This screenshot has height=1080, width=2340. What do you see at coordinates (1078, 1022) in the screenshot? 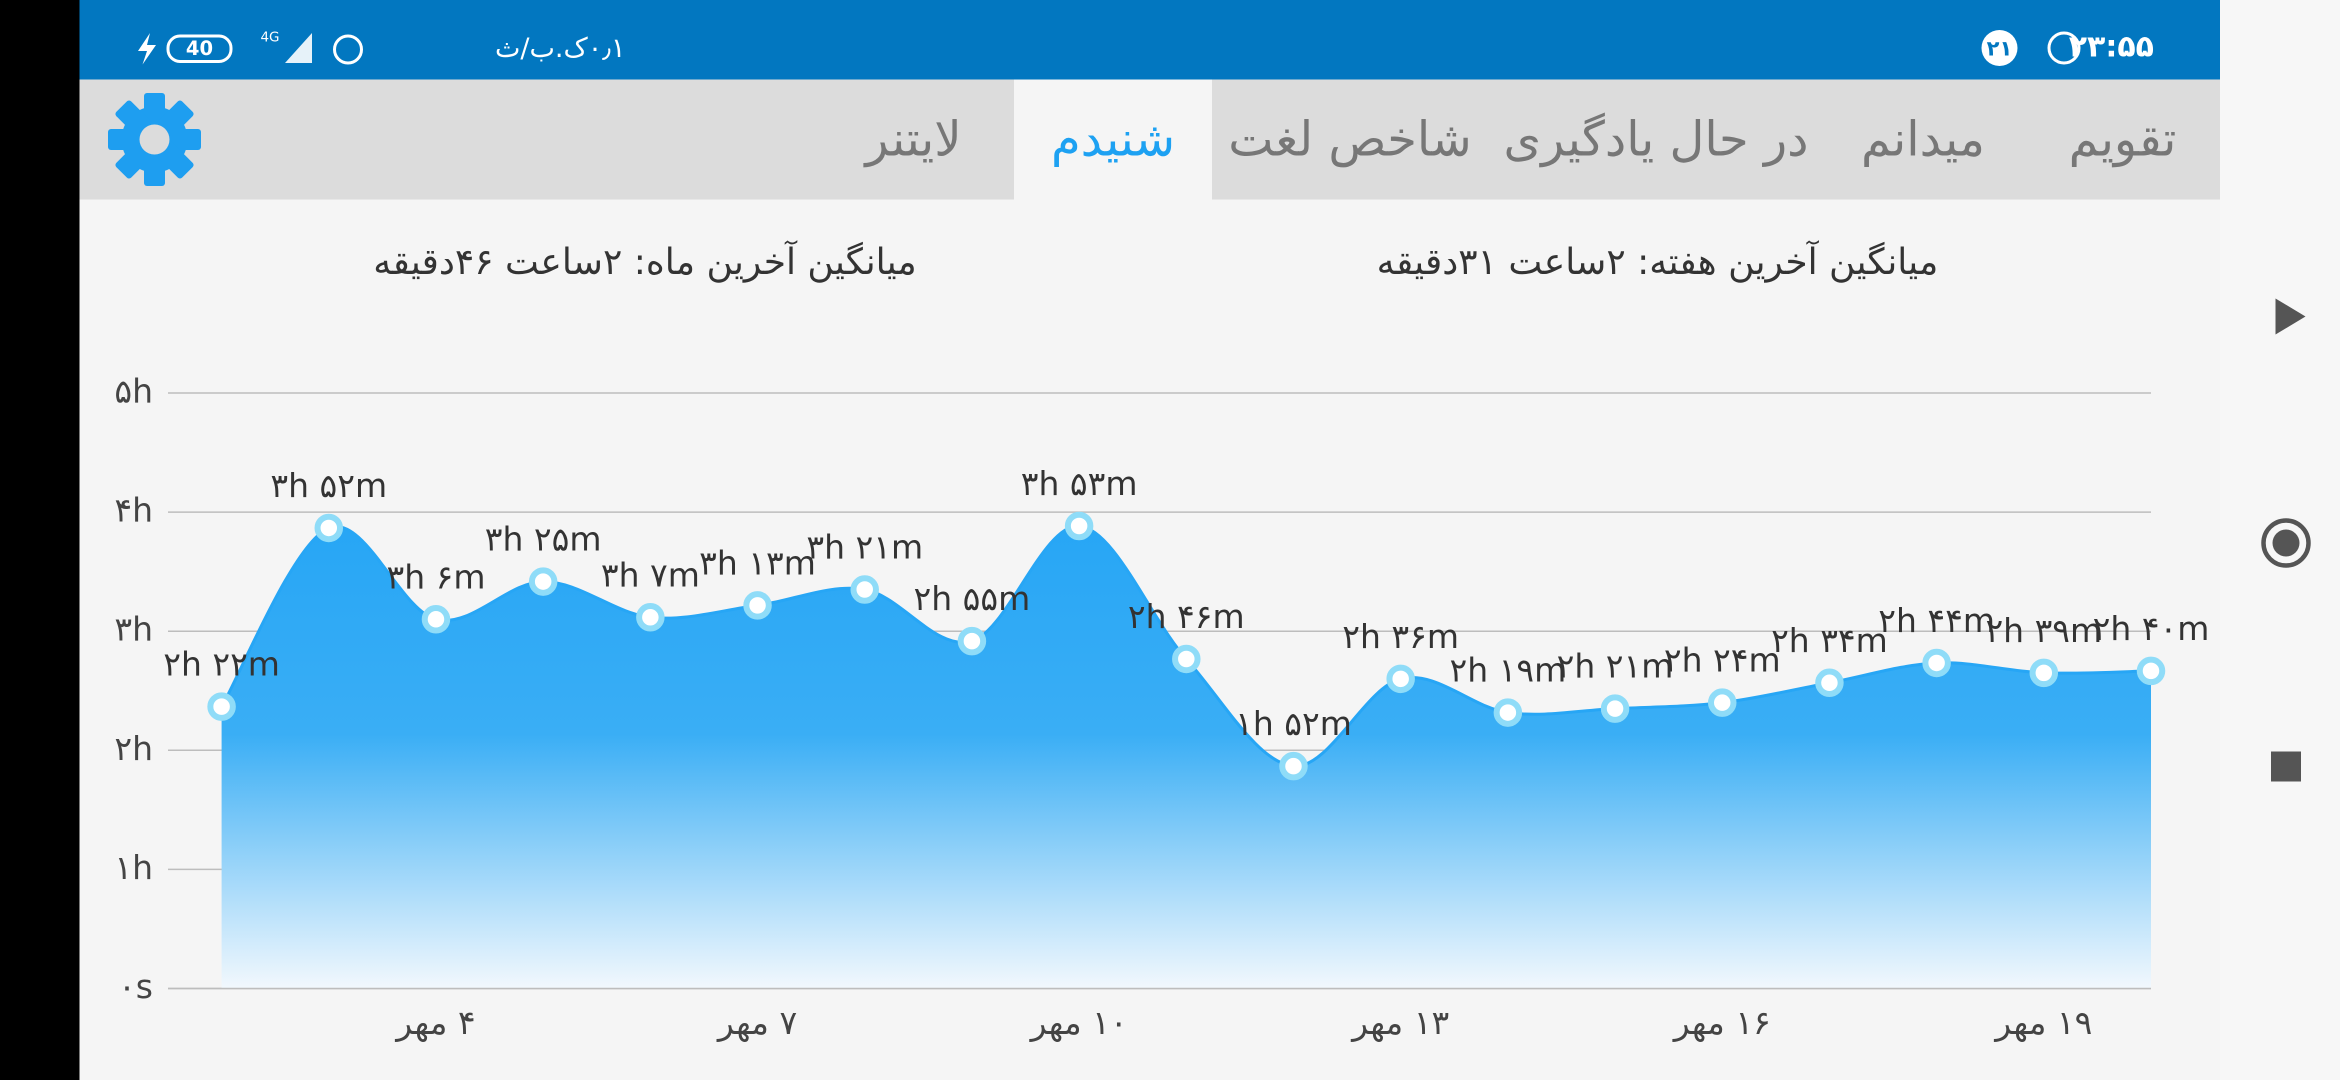
I see `x-tick-label: ۱۰ مهر` at bounding box center [1078, 1022].